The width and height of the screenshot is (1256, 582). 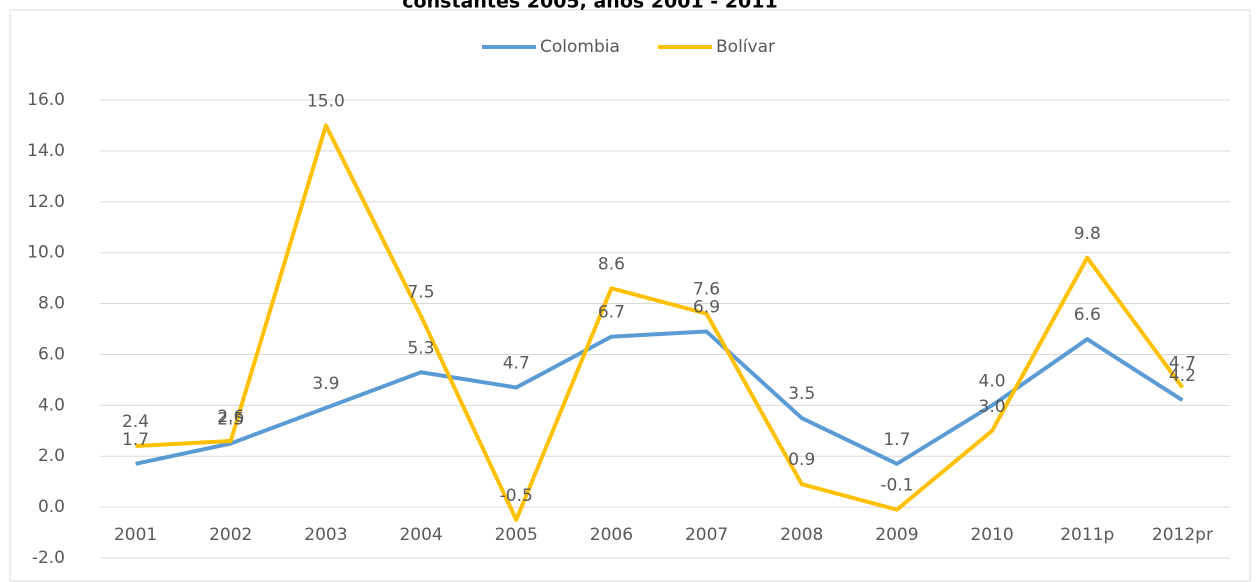 I want to click on data-label: 2.4, so click(x=135, y=422).